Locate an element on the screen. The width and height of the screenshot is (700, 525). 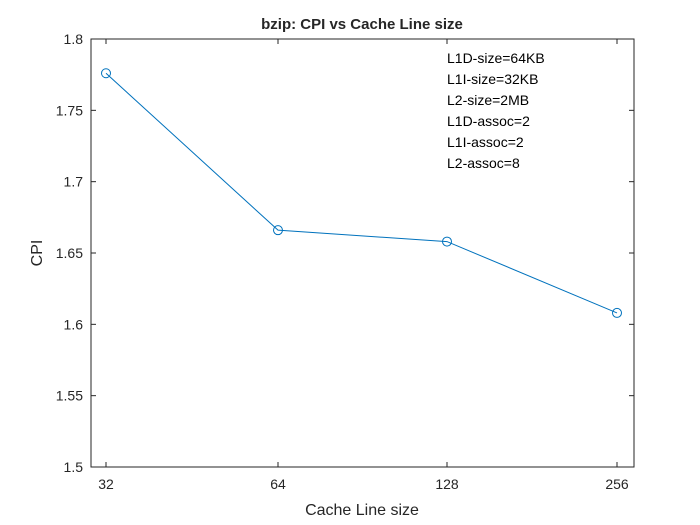
y-tick-label: 1.7 is located at coordinates (74, 182).